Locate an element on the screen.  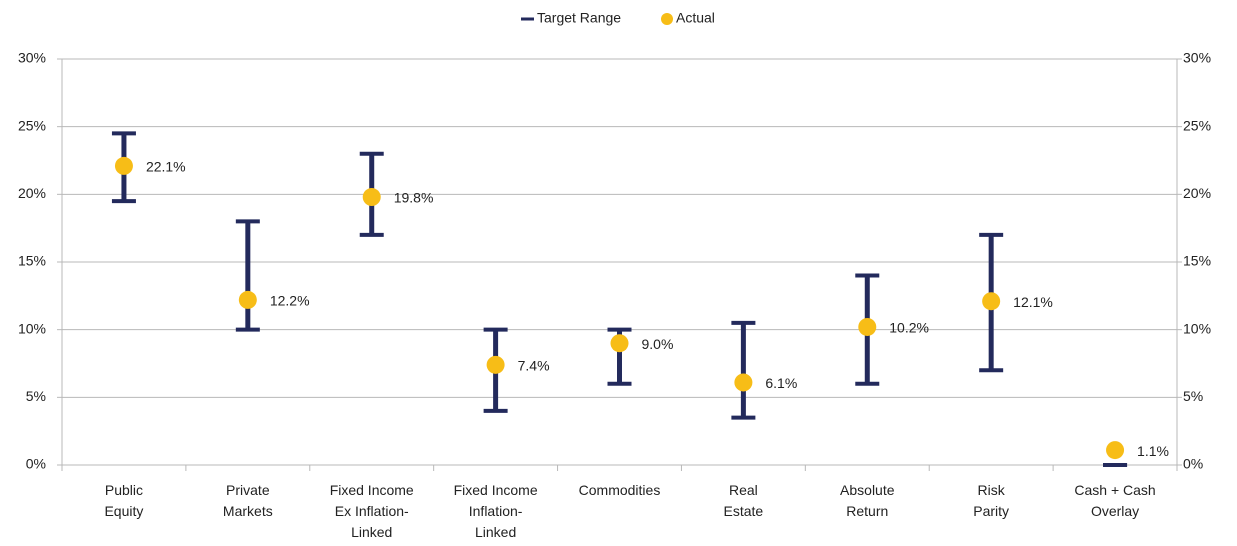
y-tick-label: 30% is located at coordinates (32, 58).